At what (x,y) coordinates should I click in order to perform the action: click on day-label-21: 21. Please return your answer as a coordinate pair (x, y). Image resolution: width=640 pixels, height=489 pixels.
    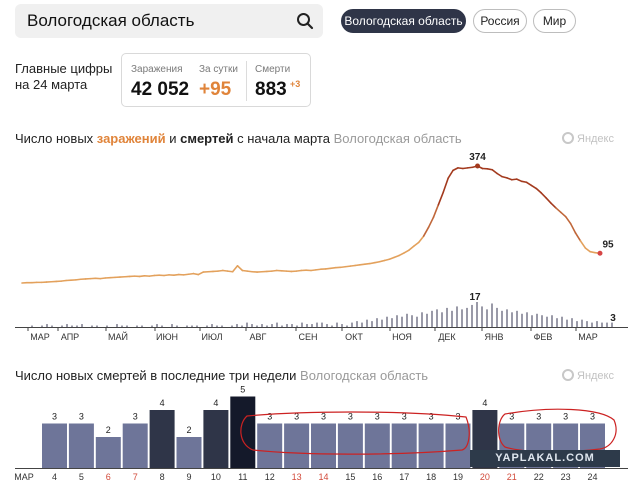
    Looking at the image, I should click on (512, 477).